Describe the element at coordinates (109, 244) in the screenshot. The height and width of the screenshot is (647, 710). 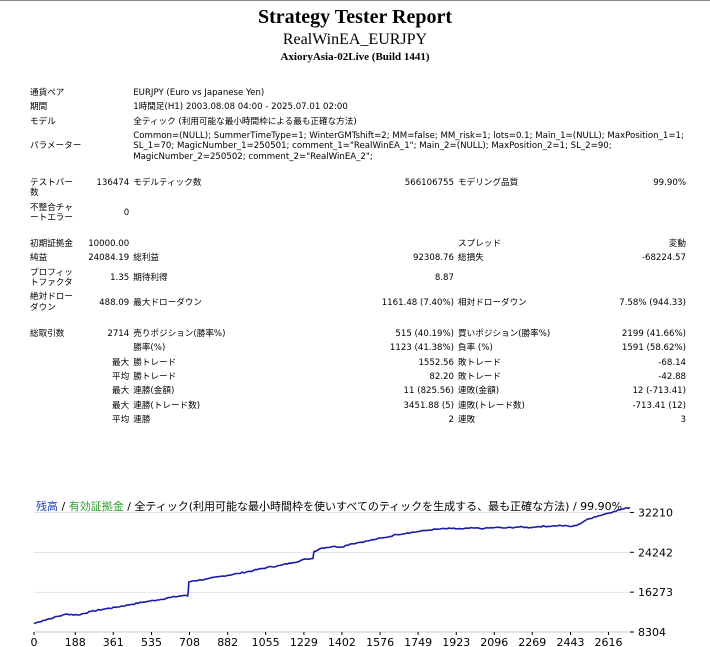
I see `deposit-value: 10000.00` at that location.